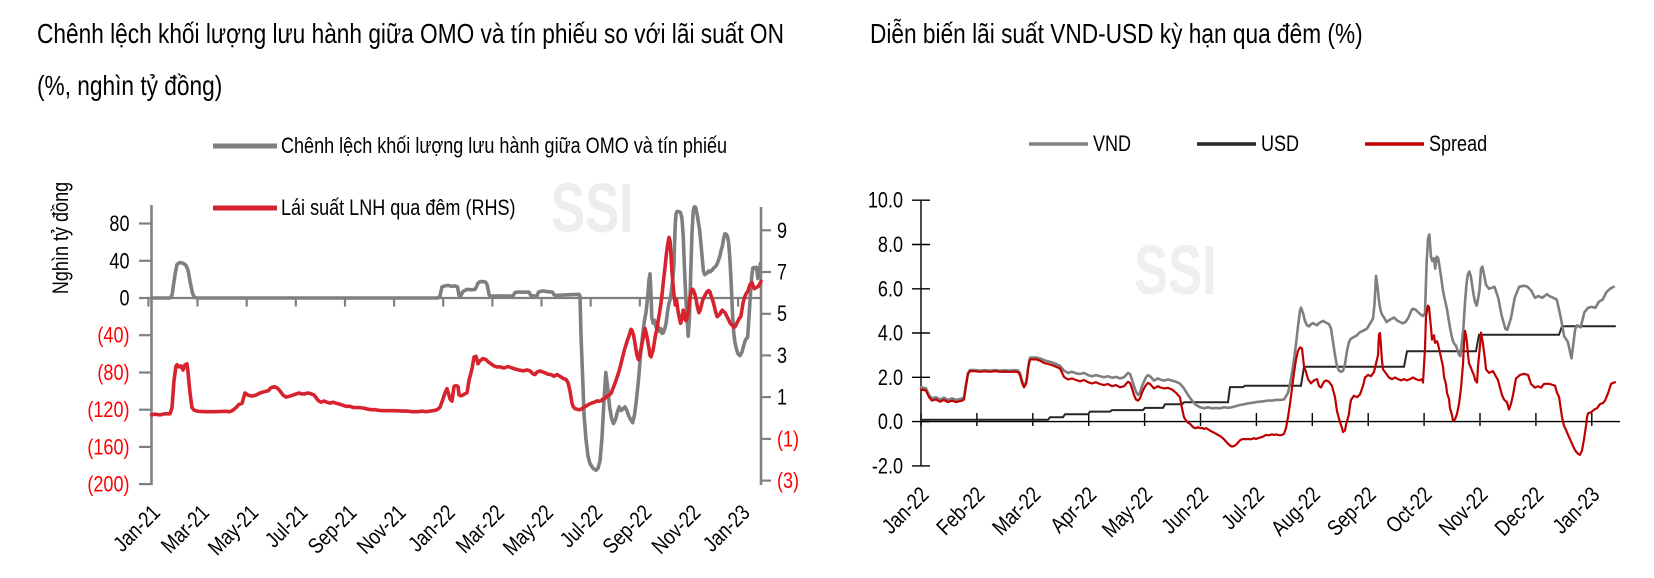  Describe the element at coordinates (1112, 144) in the screenshot. I see `svg-text: VND` at that location.